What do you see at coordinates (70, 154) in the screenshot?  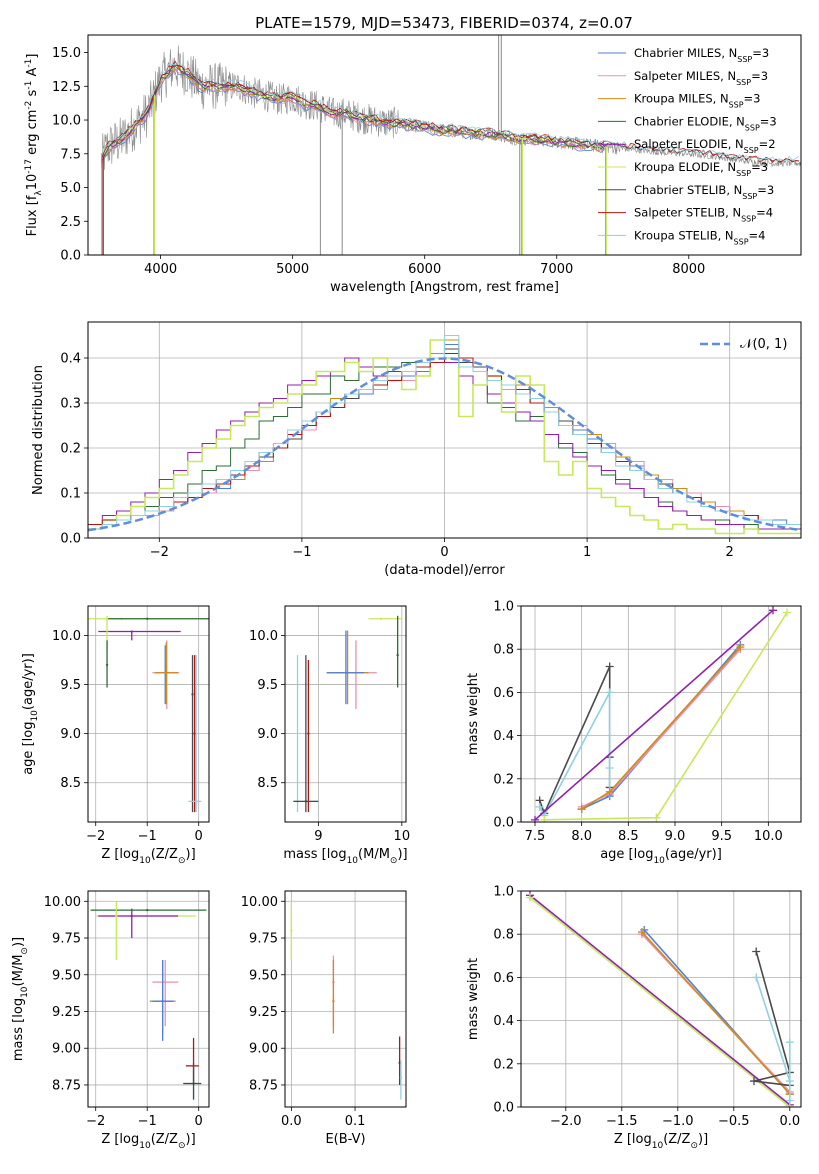 I see `y-tick-label: 7.5` at bounding box center [70, 154].